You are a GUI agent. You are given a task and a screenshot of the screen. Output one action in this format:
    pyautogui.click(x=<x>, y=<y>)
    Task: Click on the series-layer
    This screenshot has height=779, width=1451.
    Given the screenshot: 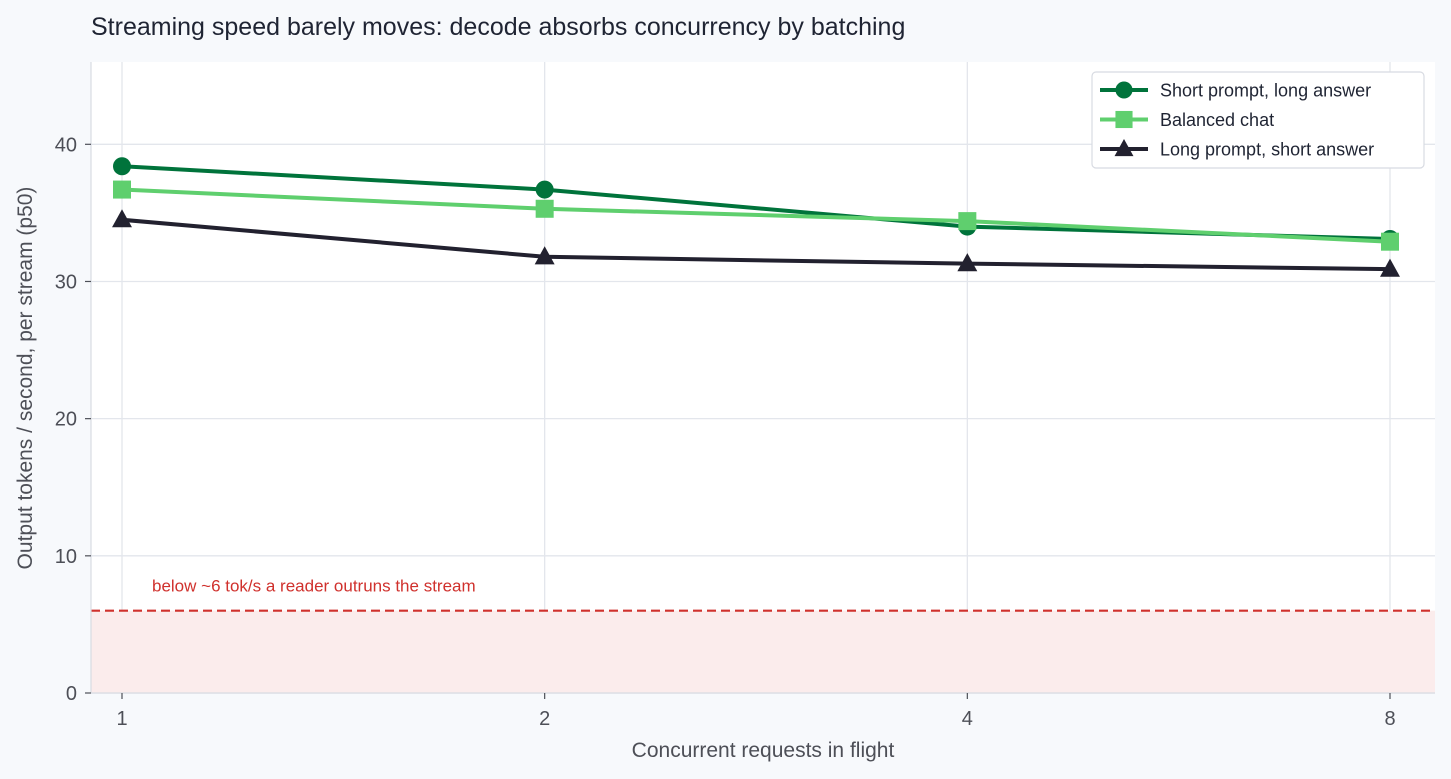 What is the action you would take?
    pyautogui.click(x=756, y=217)
    